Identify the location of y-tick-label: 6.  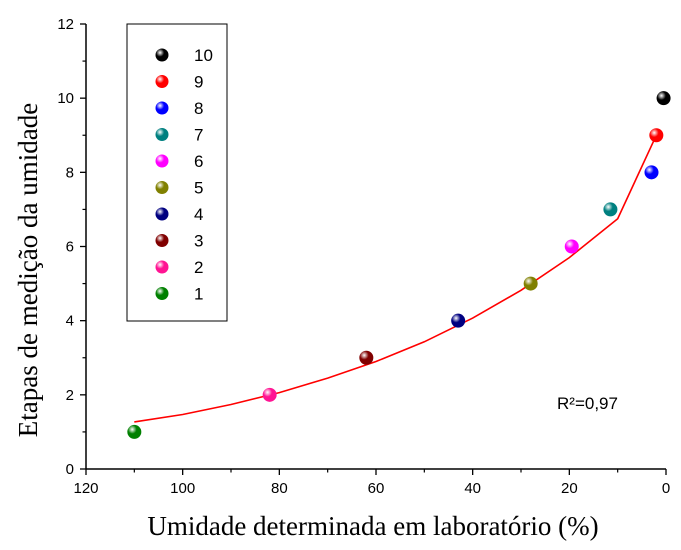
(70, 247).